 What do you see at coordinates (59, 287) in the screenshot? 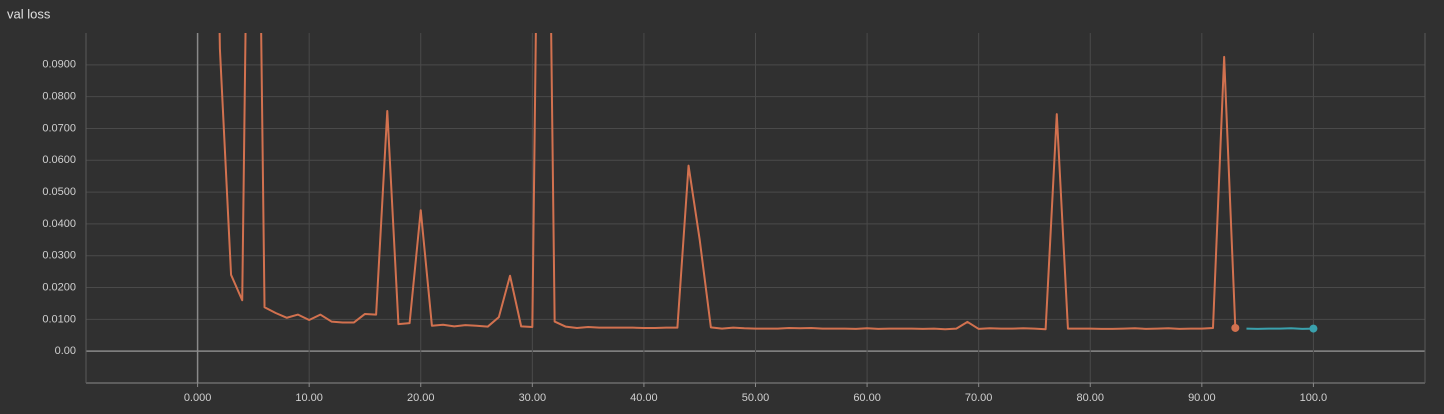
I see `y-tick-label: 0.0200` at bounding box center [59, 287].